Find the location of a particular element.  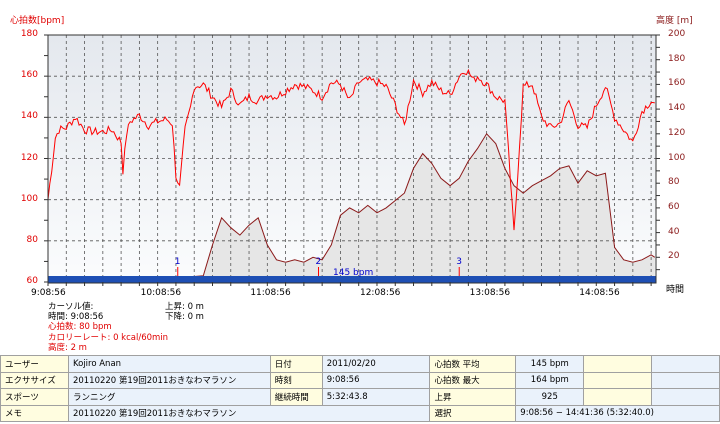

duration-label: 継続時間 is located at coordinates (296, 397).